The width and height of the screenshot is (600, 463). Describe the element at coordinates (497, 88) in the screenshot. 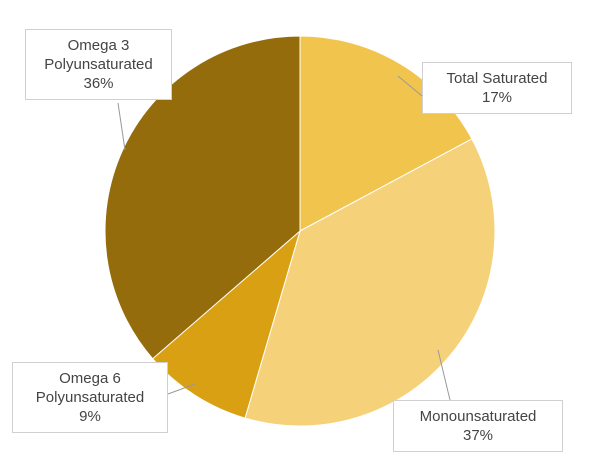

I see `data-label-box: Total Saturated 17%` at that location.